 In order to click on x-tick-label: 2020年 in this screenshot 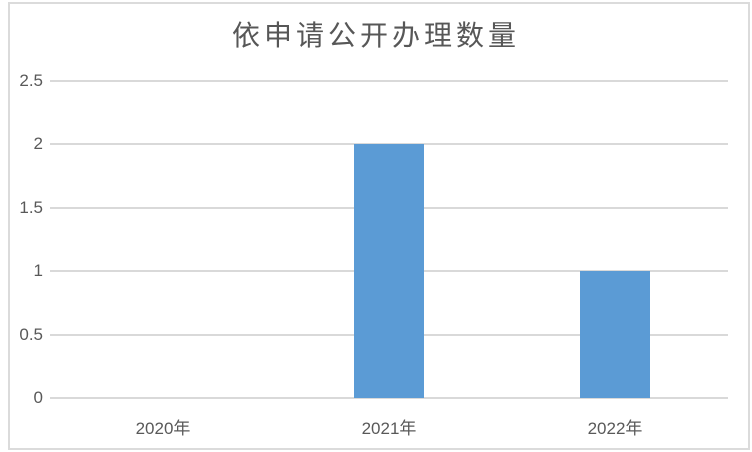, I will do `click(163, 428)`.